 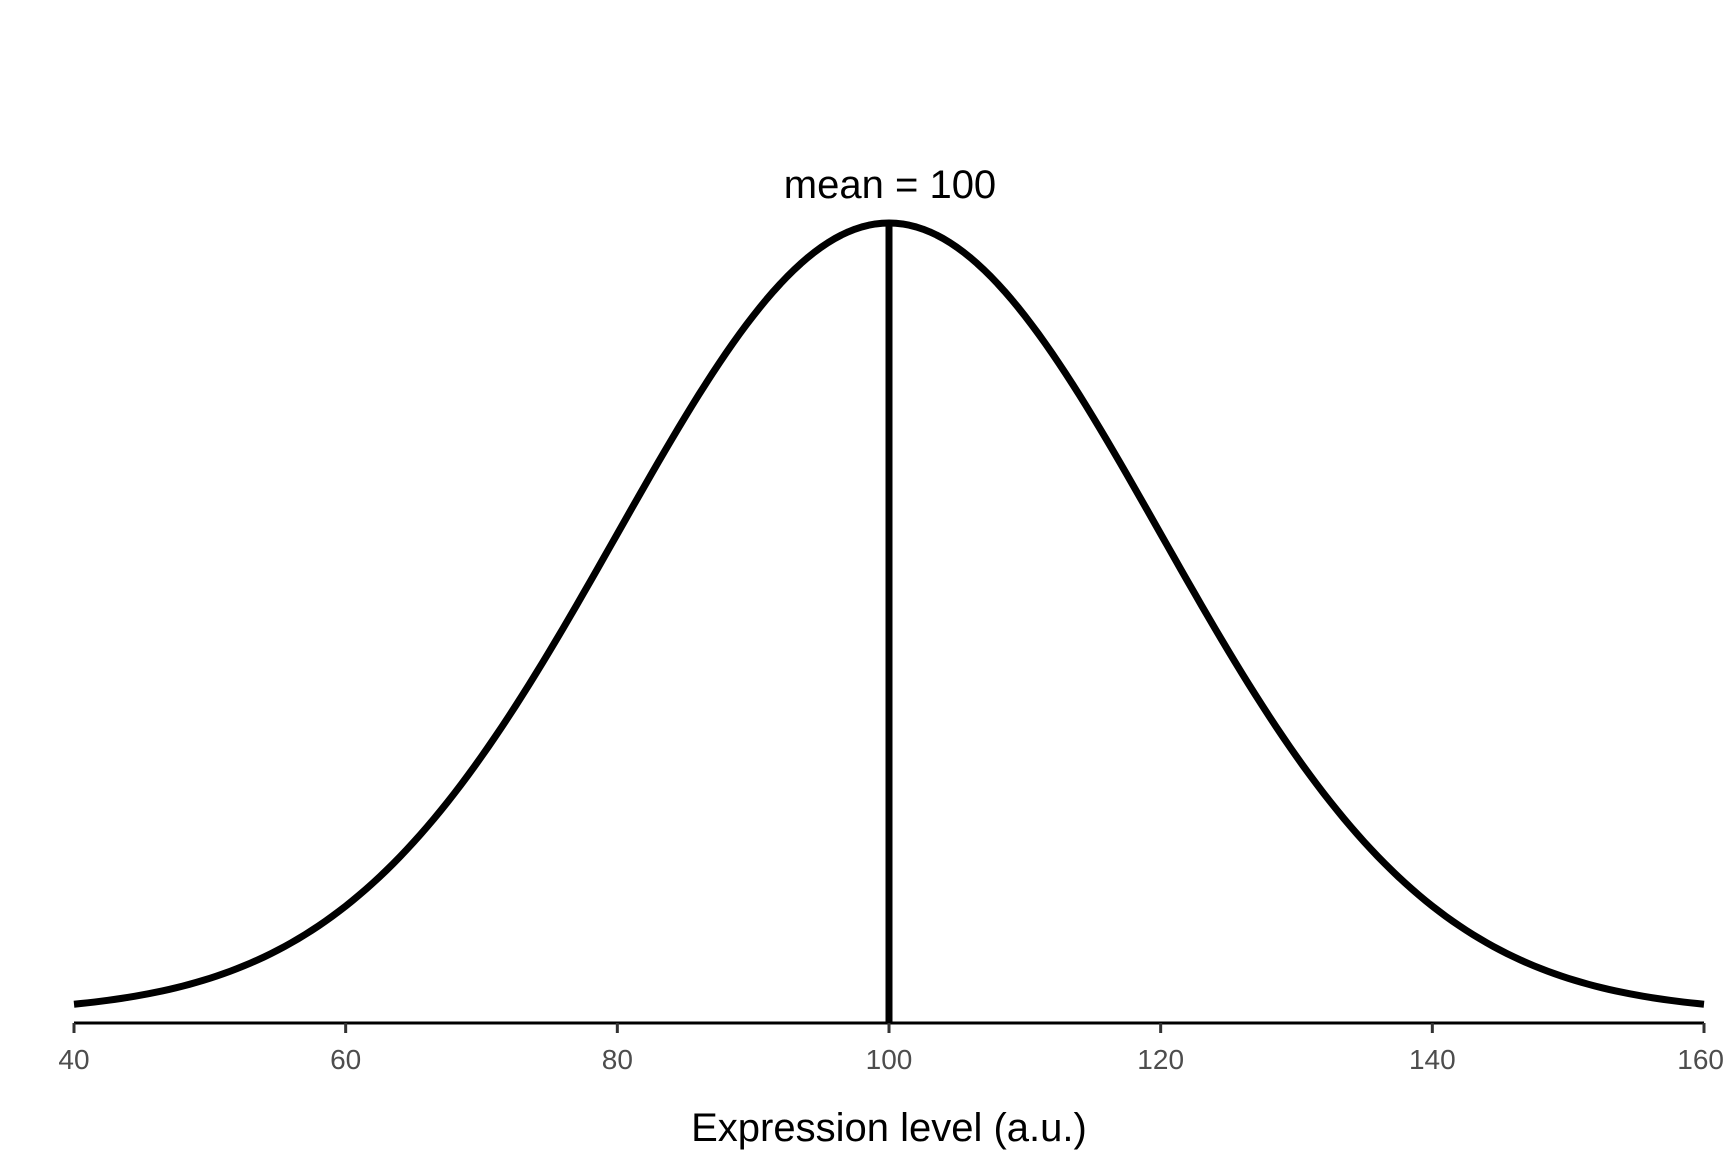 I want to click on x-tick-label: 160, so click(x=1700, y=1059).